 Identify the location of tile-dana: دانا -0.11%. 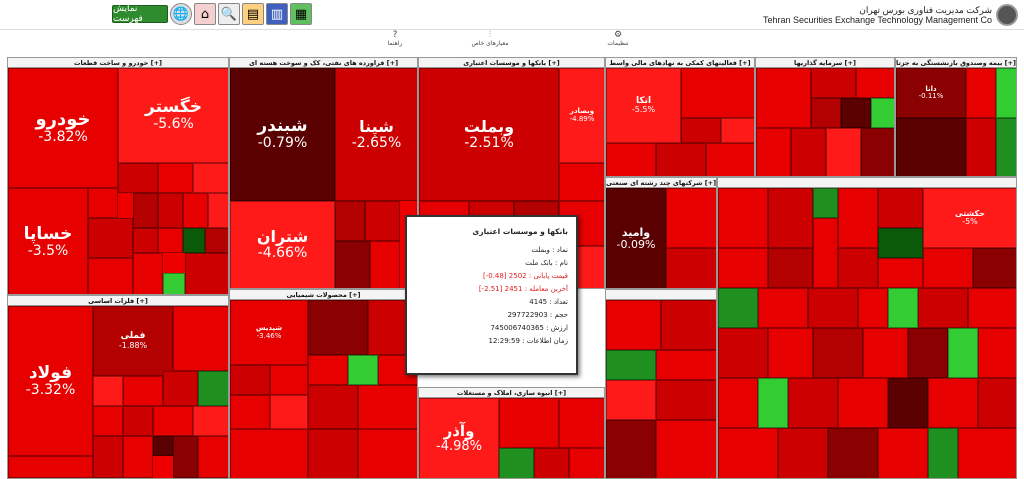
(931, 93).